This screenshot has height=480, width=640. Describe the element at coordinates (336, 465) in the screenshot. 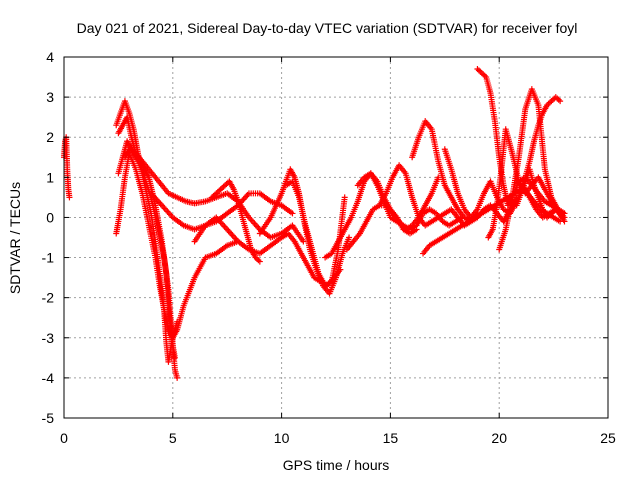

I see `x-axis-label: GPS time / hours` at that location.